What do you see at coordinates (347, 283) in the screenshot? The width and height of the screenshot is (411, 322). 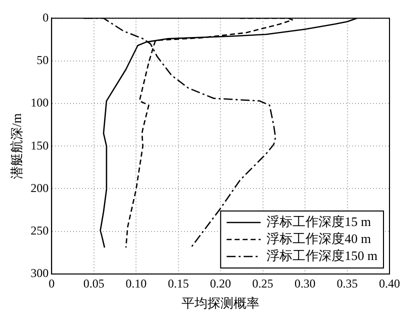 I see `x-tick-label: 0.35` at bounding box center [347, 283].